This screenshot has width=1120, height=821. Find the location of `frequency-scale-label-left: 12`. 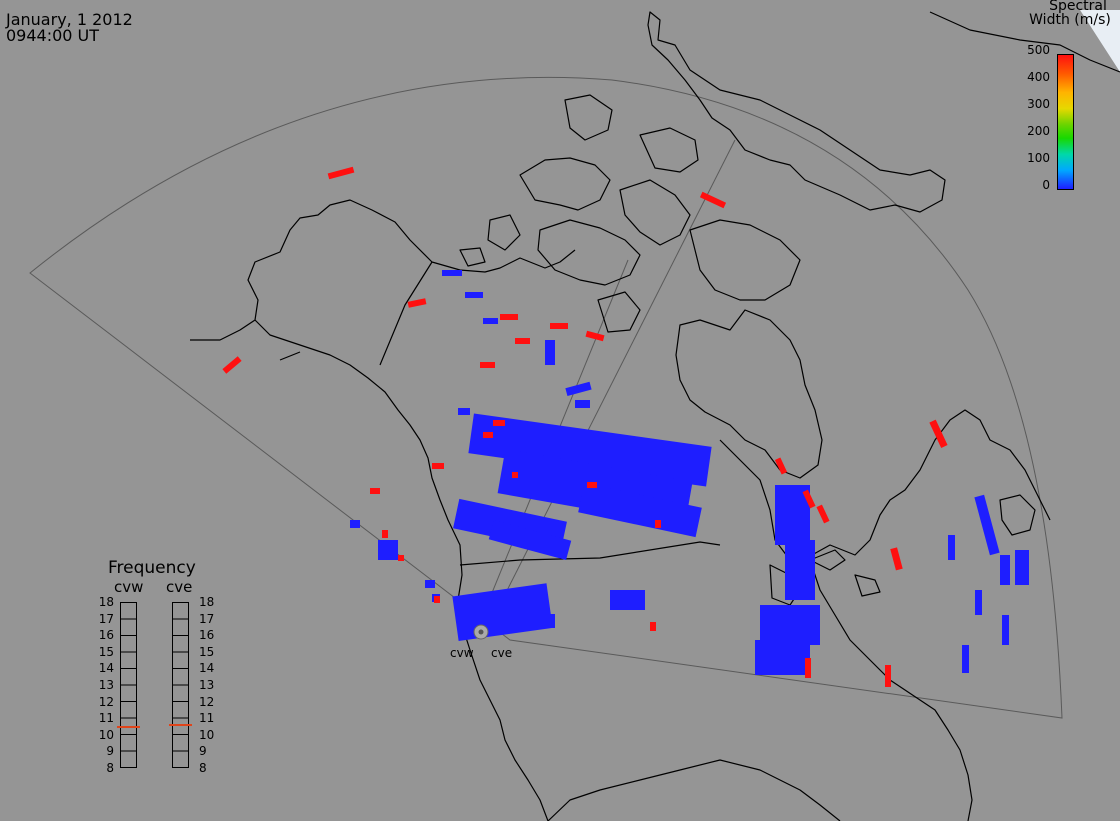

frequency-scale-label-left: 12 is located at coordinates (106, 701).